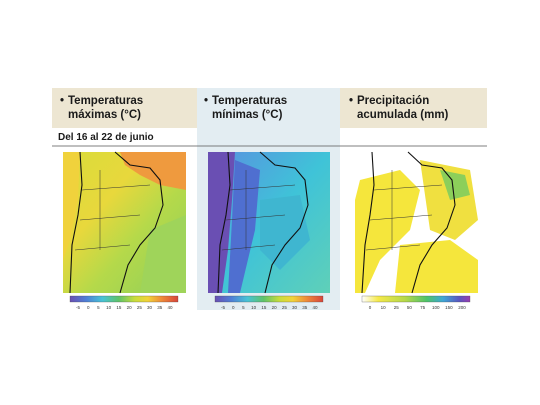 Image resolution: width=540 pixels, height=405 pixels. What do you see at coordinates (416, 222) in the screenshot?
I see `map-precipitation` at bounding box center [416, 222].